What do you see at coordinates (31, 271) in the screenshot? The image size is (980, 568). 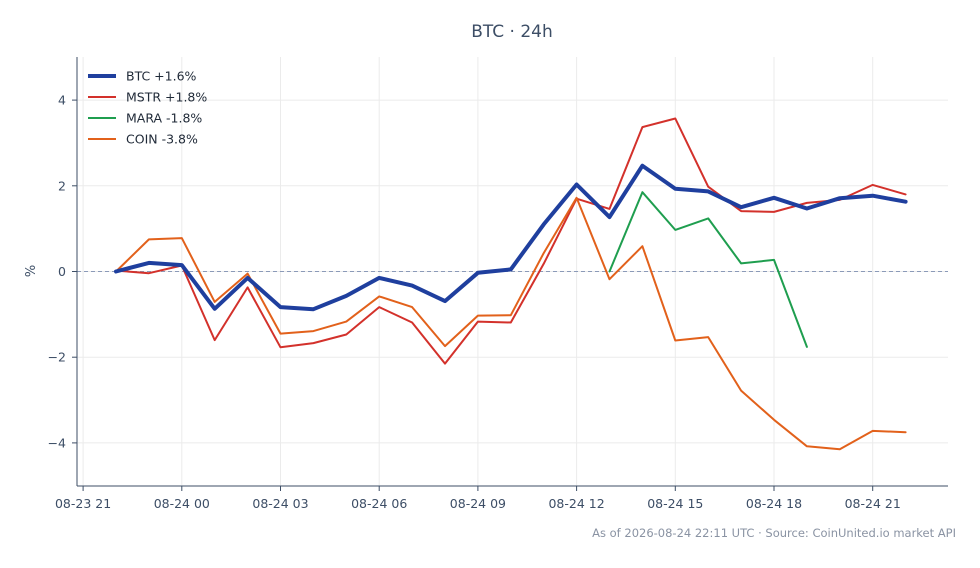 I see `y-axis-label: %` at bounding box center [31, 271].